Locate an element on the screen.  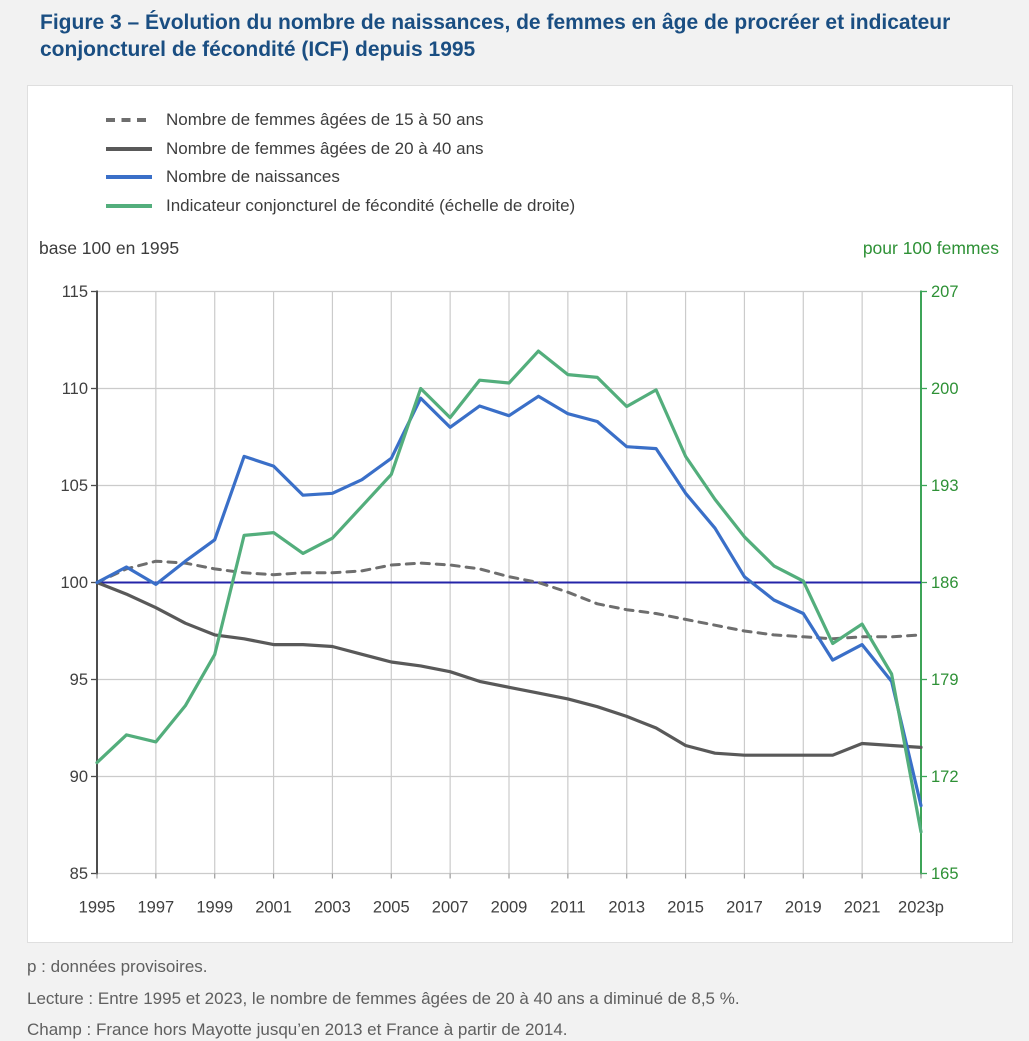
x-axis-label: 2005 is located at coordinates (391, 908).